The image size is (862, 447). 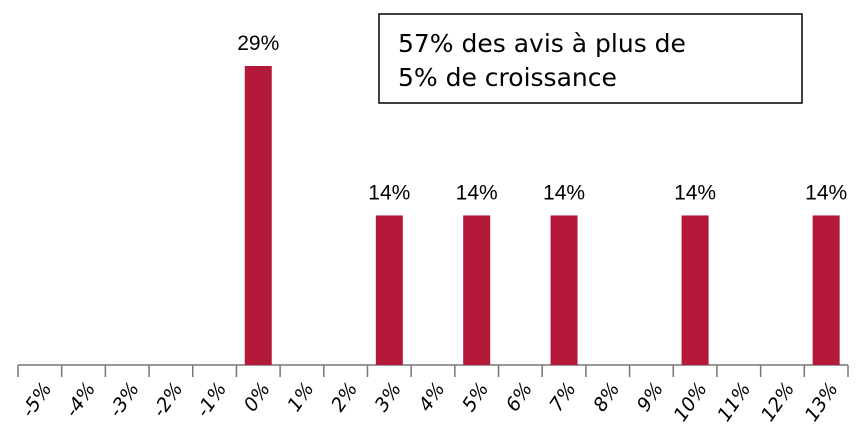 I want to click on x-tick-label: 2%, so click(x=344, y=396).